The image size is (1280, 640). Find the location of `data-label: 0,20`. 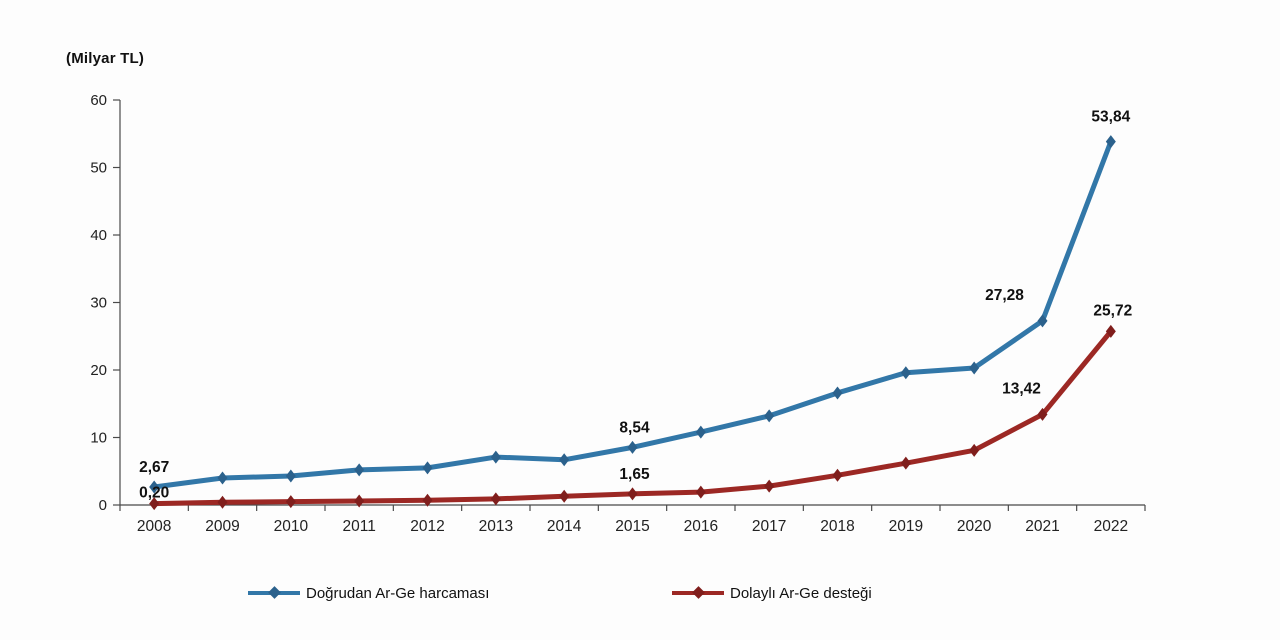

data-label: 0,20 is located at coordinates (154, 493).